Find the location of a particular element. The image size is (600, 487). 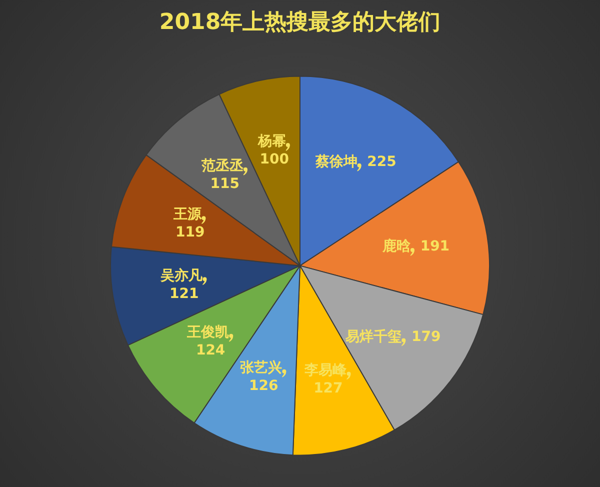

data-label: 127 is located at coordinates (328, 388).